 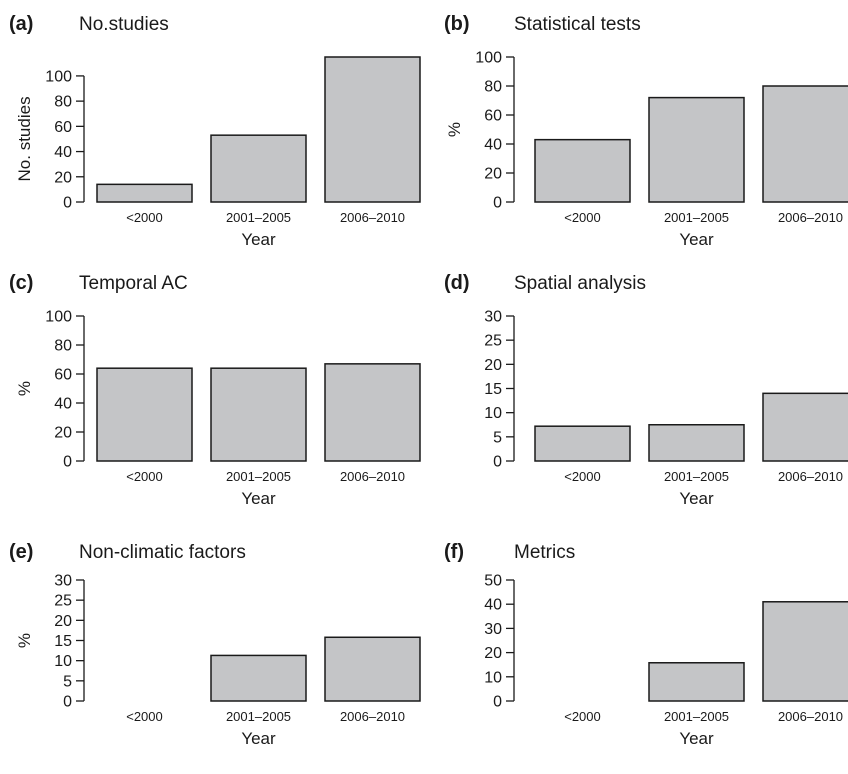 What do you see at coordinates (457, 24) in the screenshot?
I see `panel-letter: (b)` at bounding box center [457, 24].